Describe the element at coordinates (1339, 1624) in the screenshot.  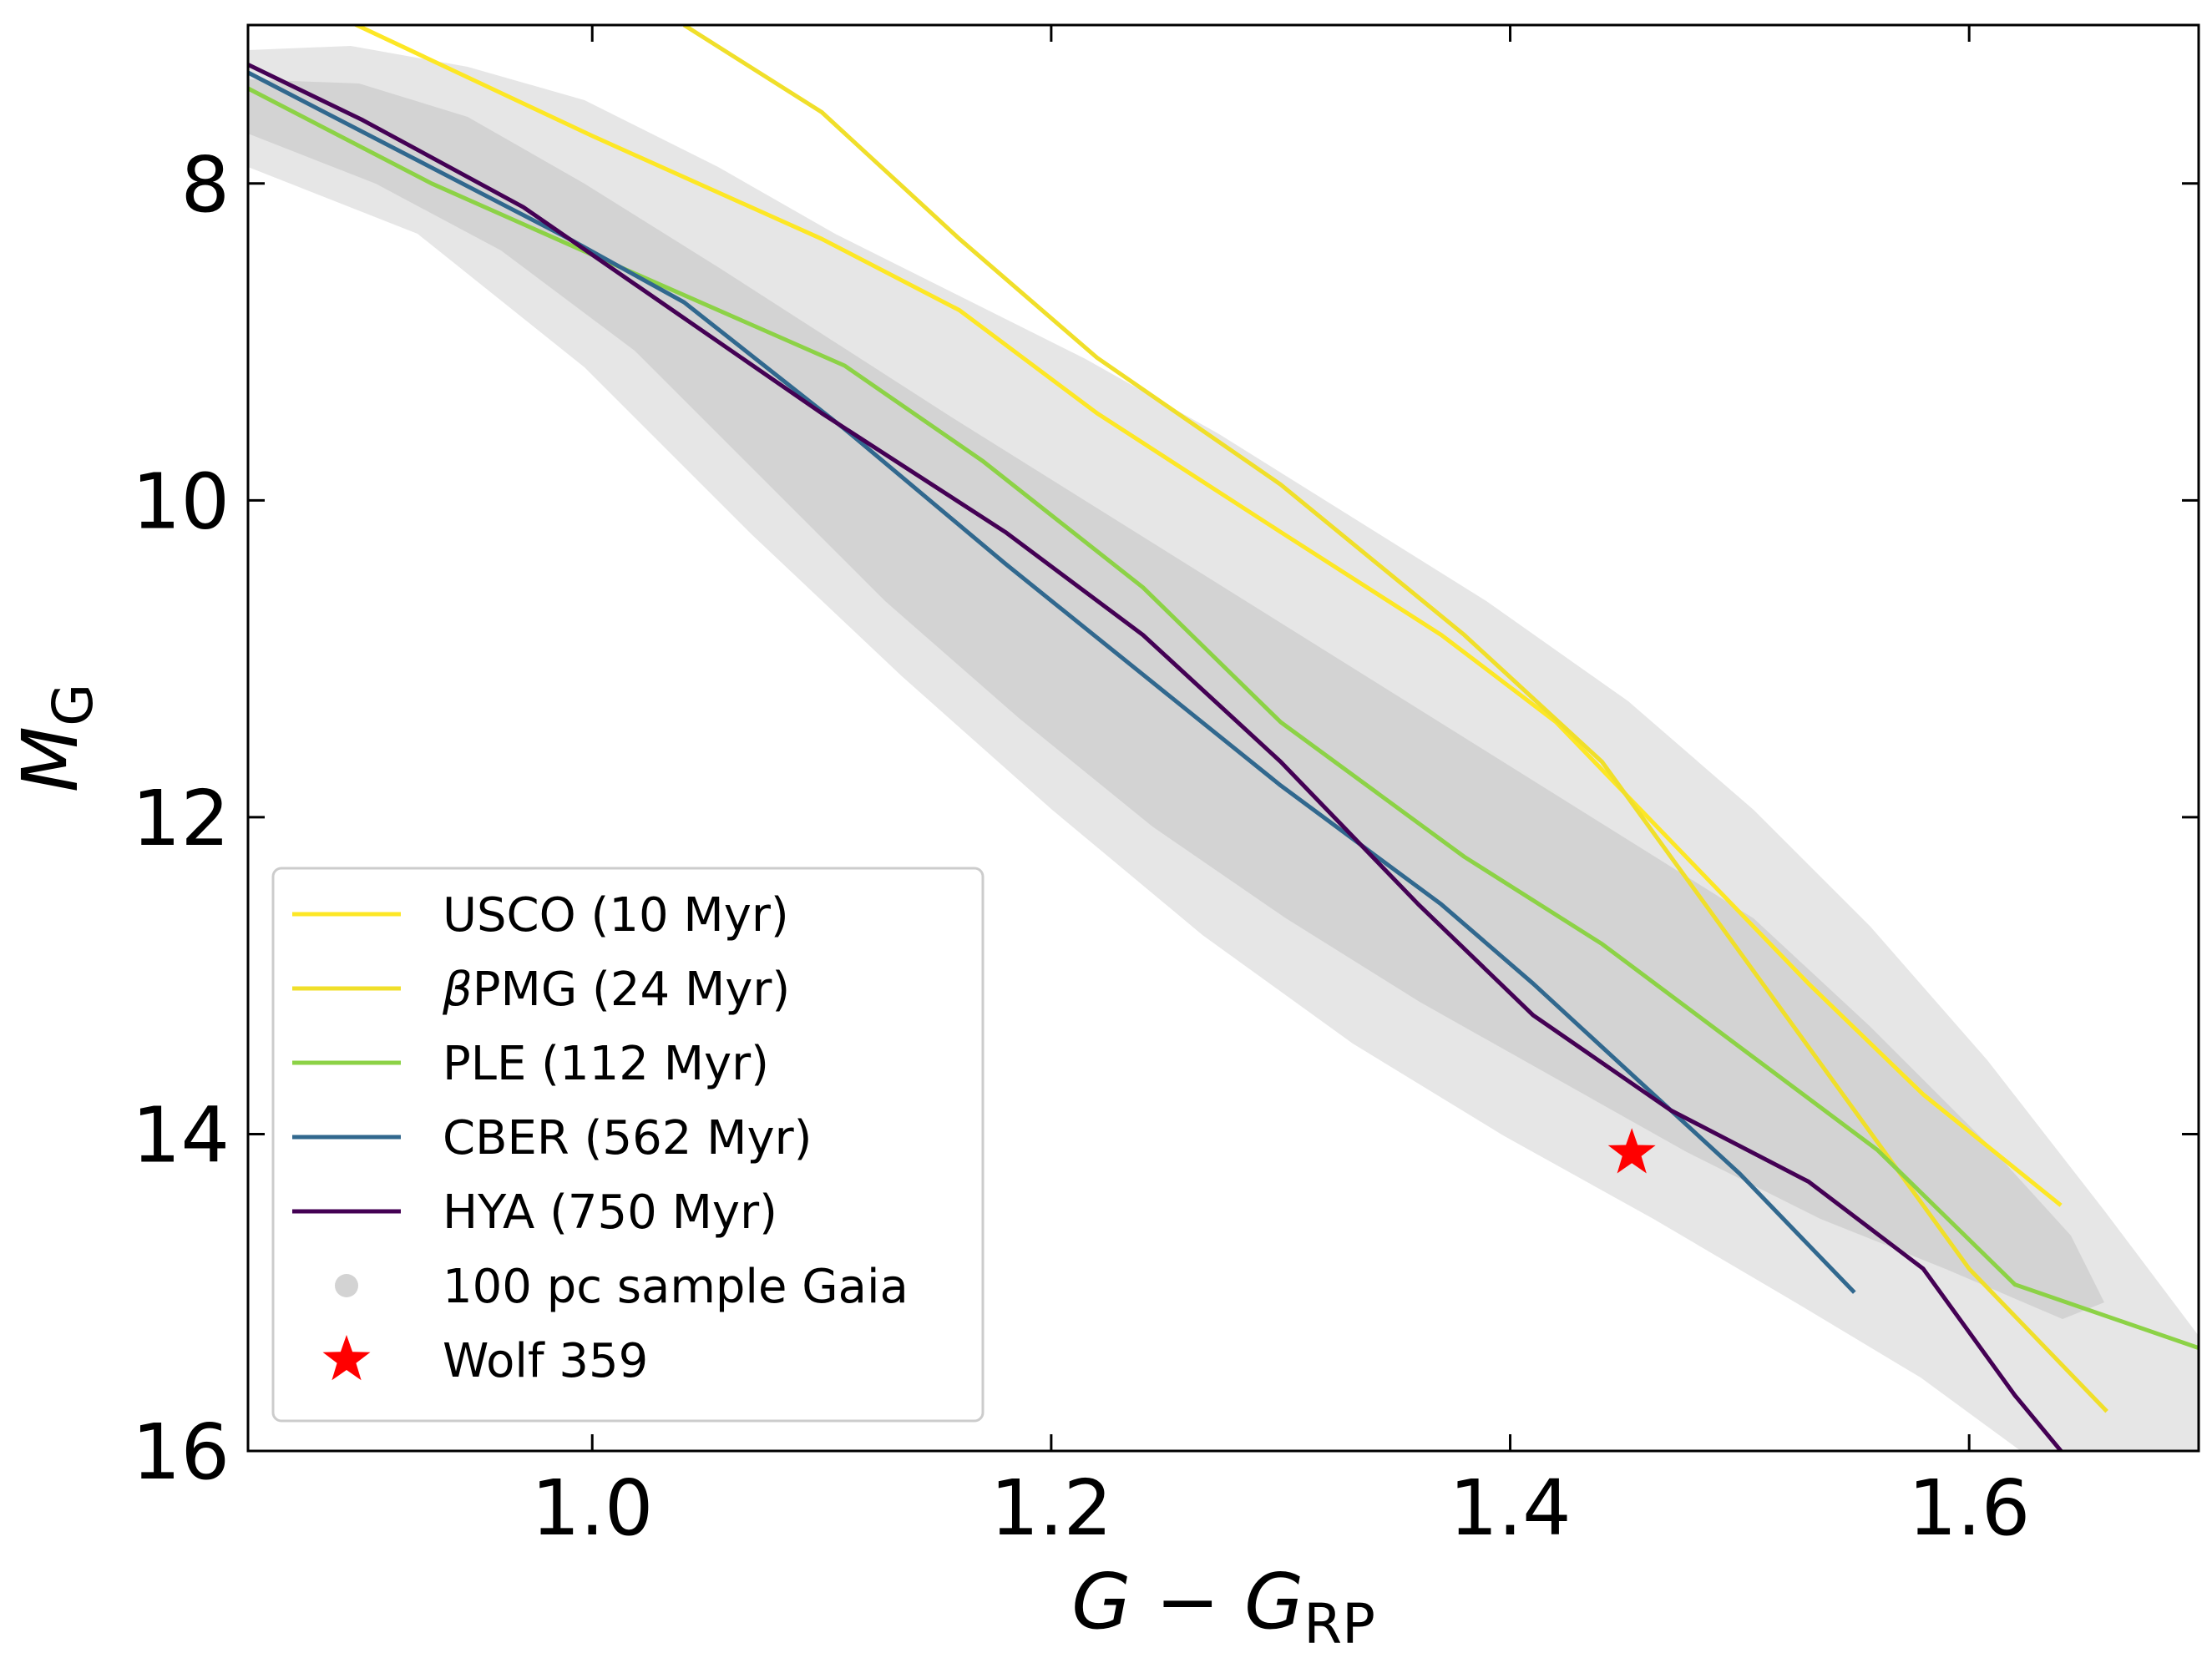
I see `x-axis-label-sub: RP` at that location.